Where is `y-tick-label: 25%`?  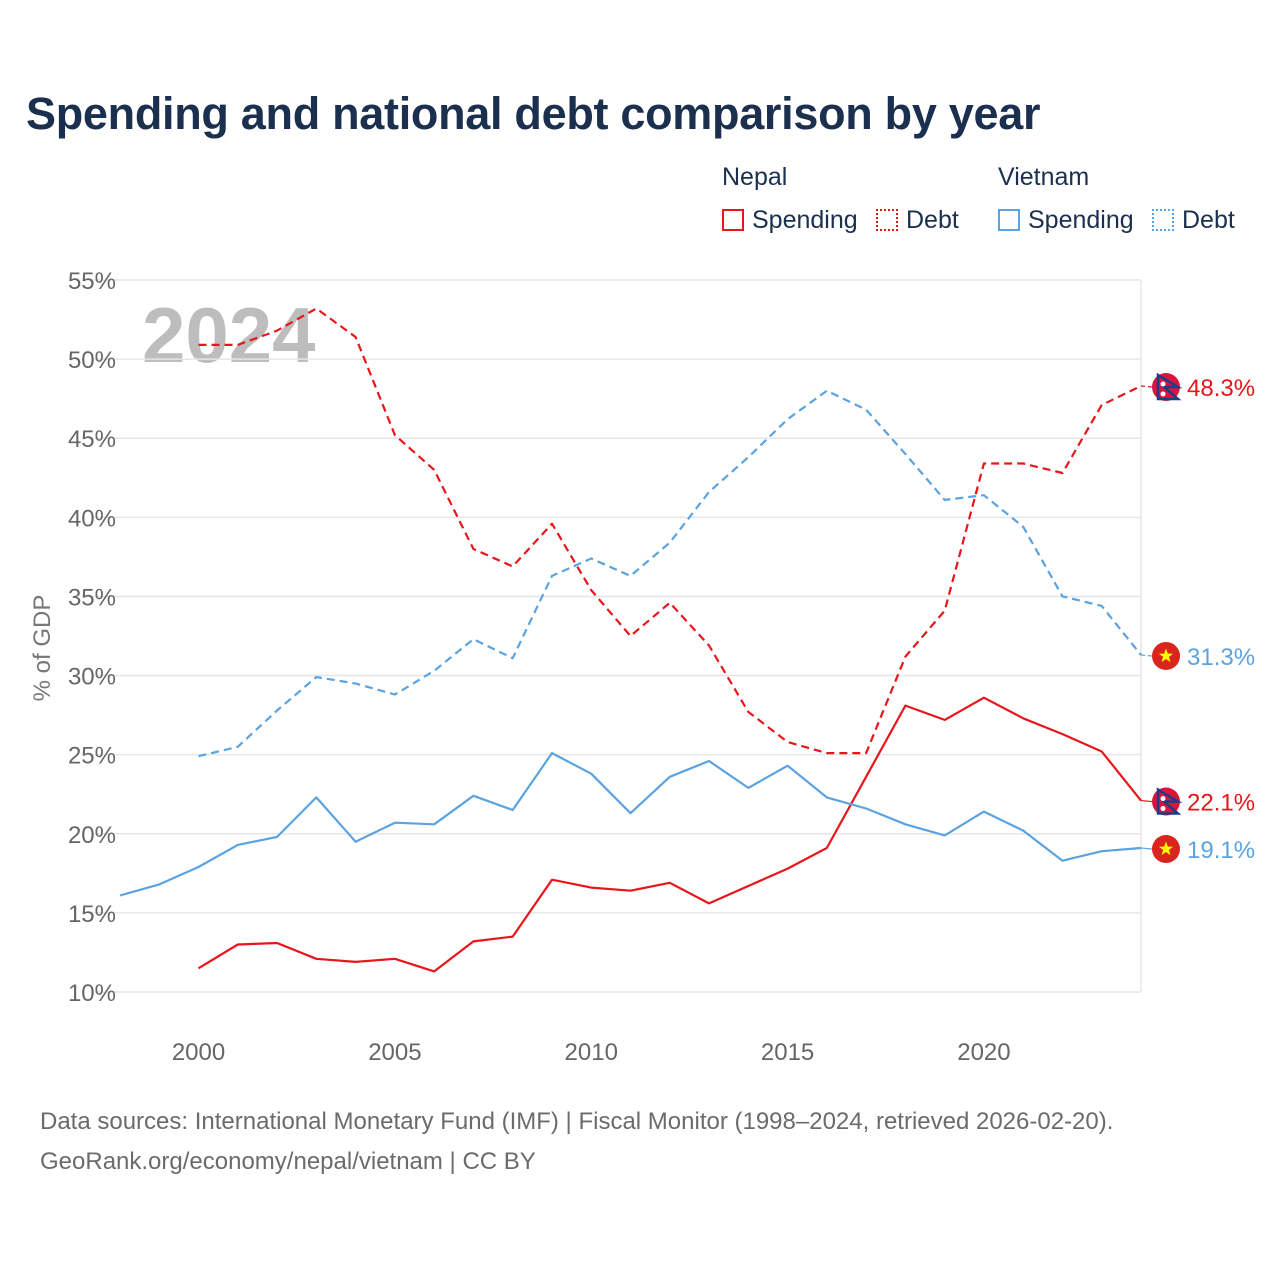
y-tick-label: 25% is located at coordinates (92, 756).